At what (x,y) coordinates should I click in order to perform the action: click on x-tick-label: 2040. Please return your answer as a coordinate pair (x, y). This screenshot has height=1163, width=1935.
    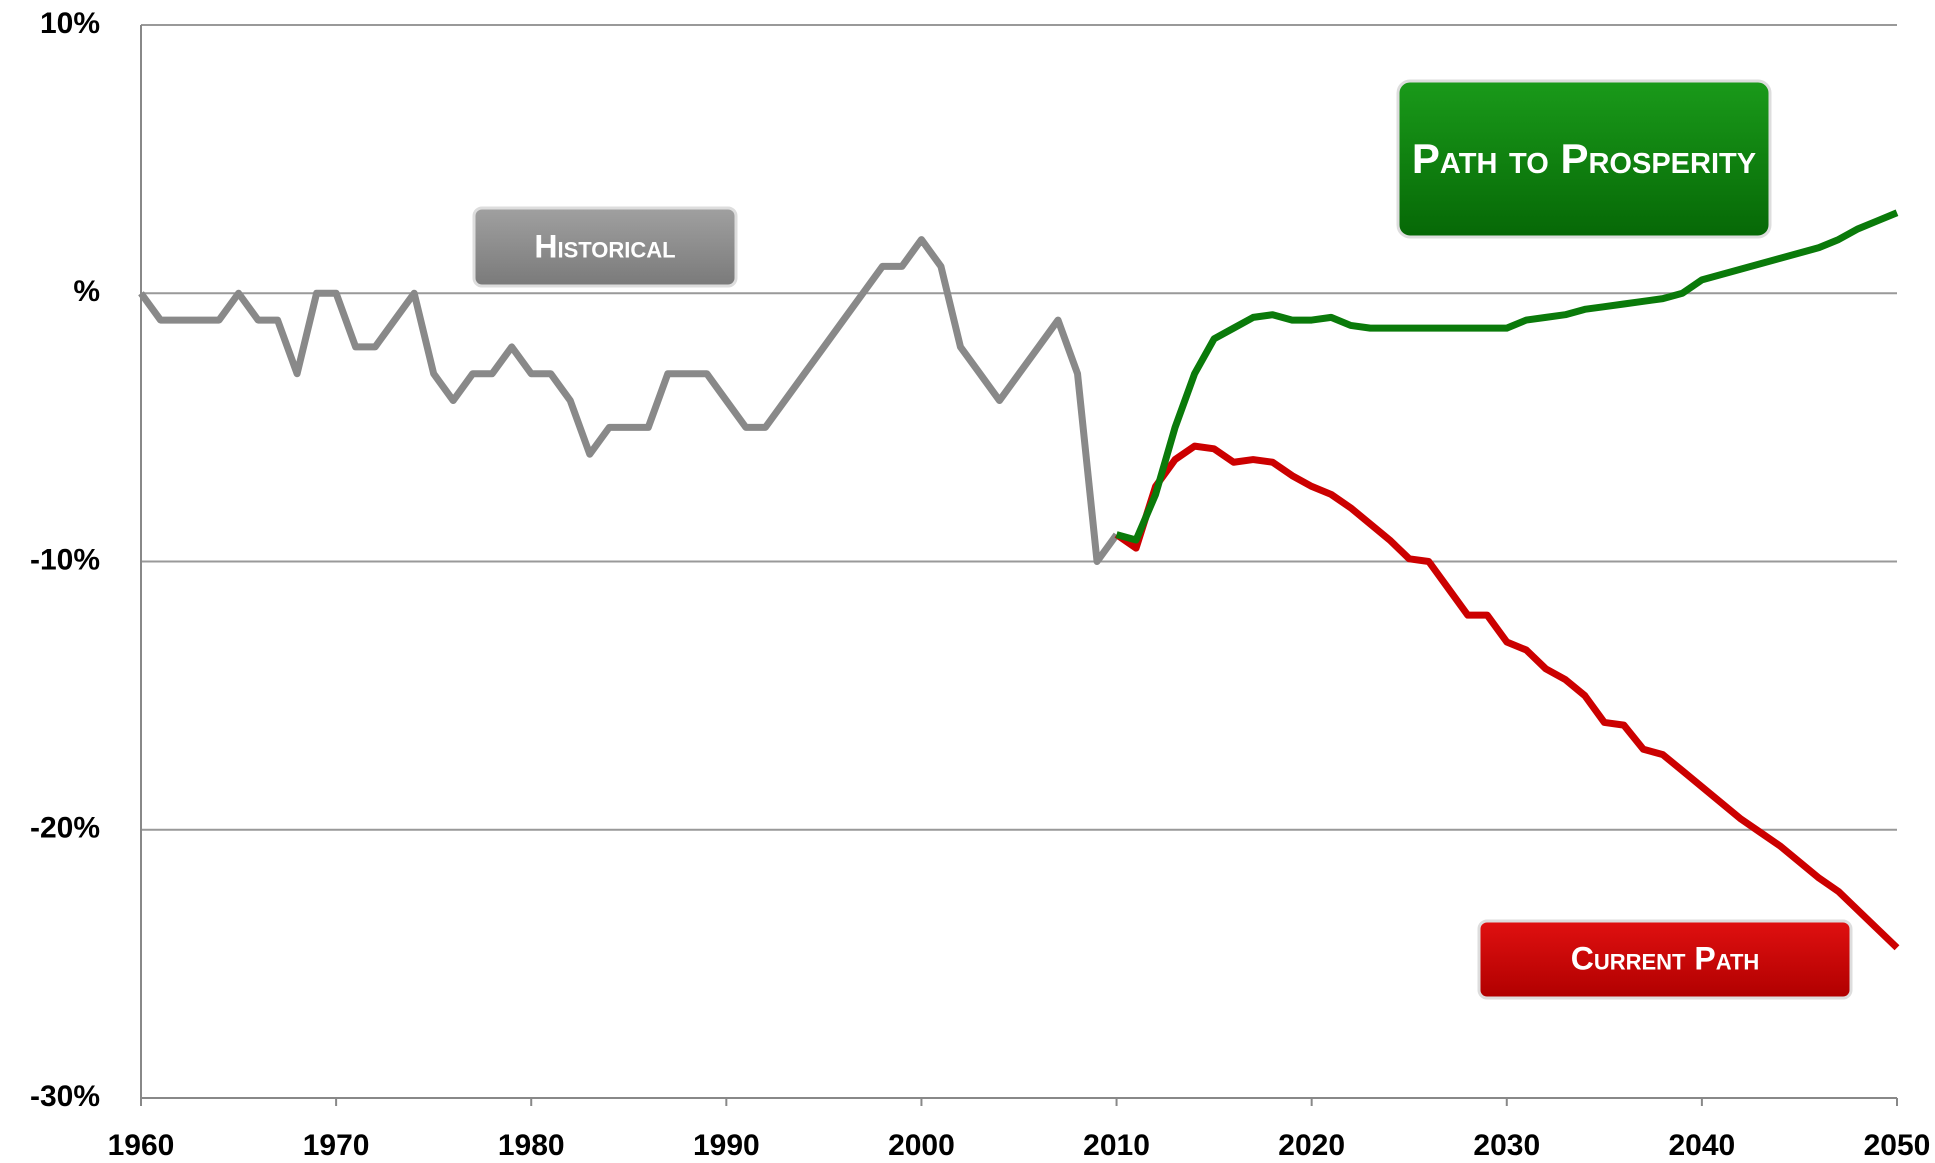
    Looking at the image, I should click on (1702, 1145).